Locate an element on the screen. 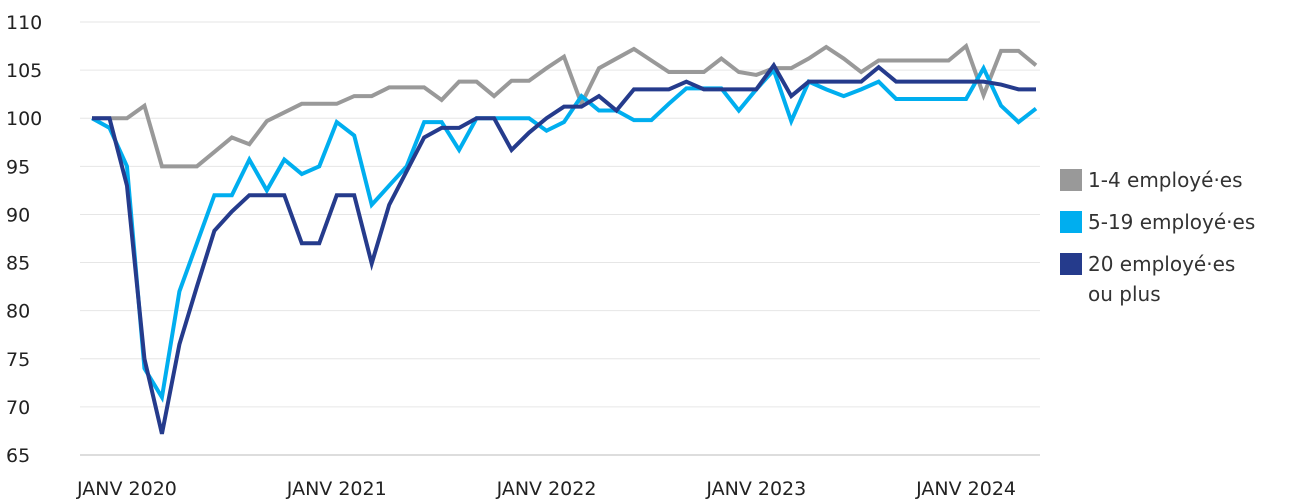 The height and width of the screenshot is (503, 1304). x-tick-label: JANV 2021 is located at coordinates (336, 488).